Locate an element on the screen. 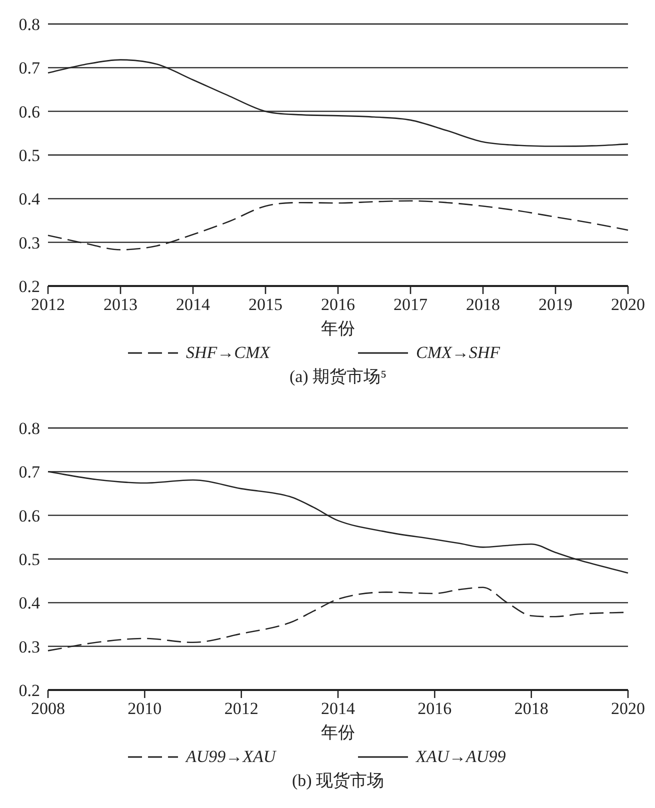 The image size is (655, 808). text: (b) 现货市场 is located at coordinates (338, 780).